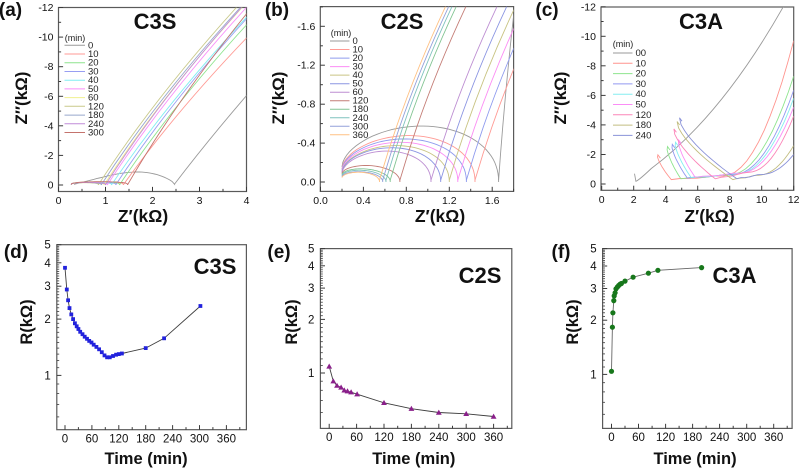  I want to click on svg-text: -0.8, so click(306, 105).